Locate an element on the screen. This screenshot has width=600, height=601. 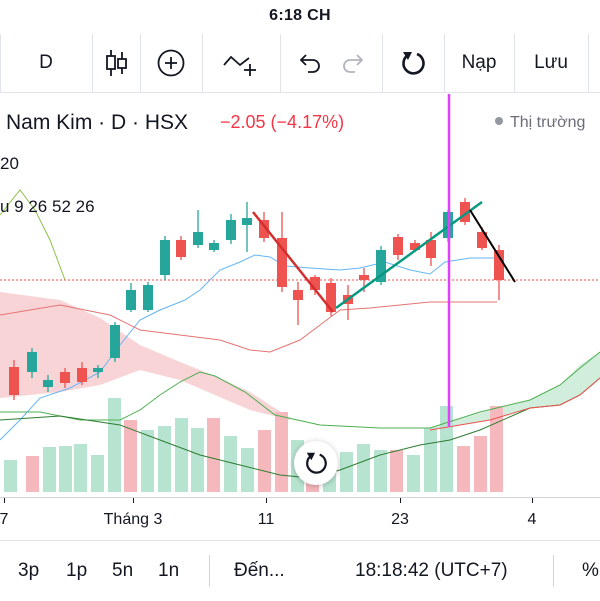
redo-icon is located at coordinates (354, 63).